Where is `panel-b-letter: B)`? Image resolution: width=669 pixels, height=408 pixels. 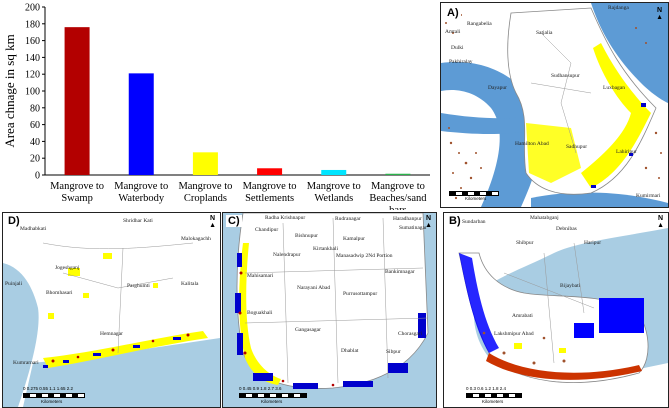
panel-b-letter: B) is located at coordinates (455, 221).